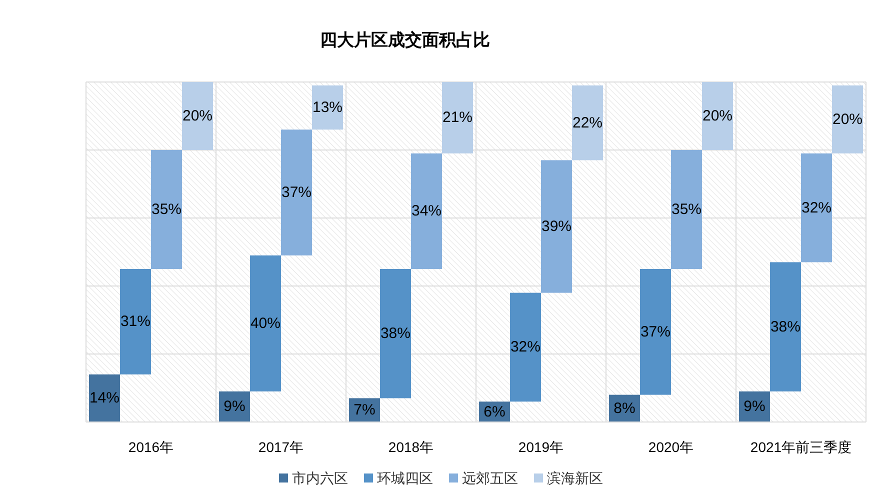 This screenshot has width=886, height=502. Describe the element at coordinates (135, 321) in the screenshot. I see `data-label: 31%` at that location.